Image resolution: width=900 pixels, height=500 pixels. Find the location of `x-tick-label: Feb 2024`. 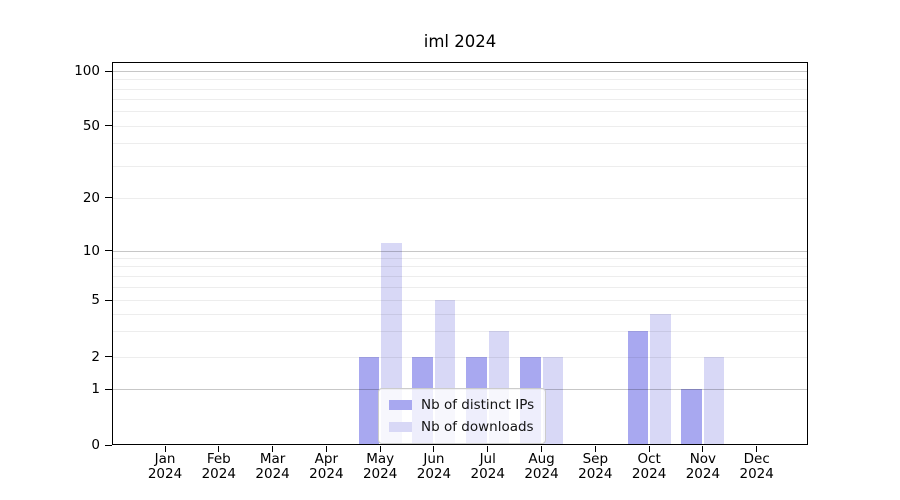

x-tick-label: Feb 2024 is located at coordinates (218, 466).